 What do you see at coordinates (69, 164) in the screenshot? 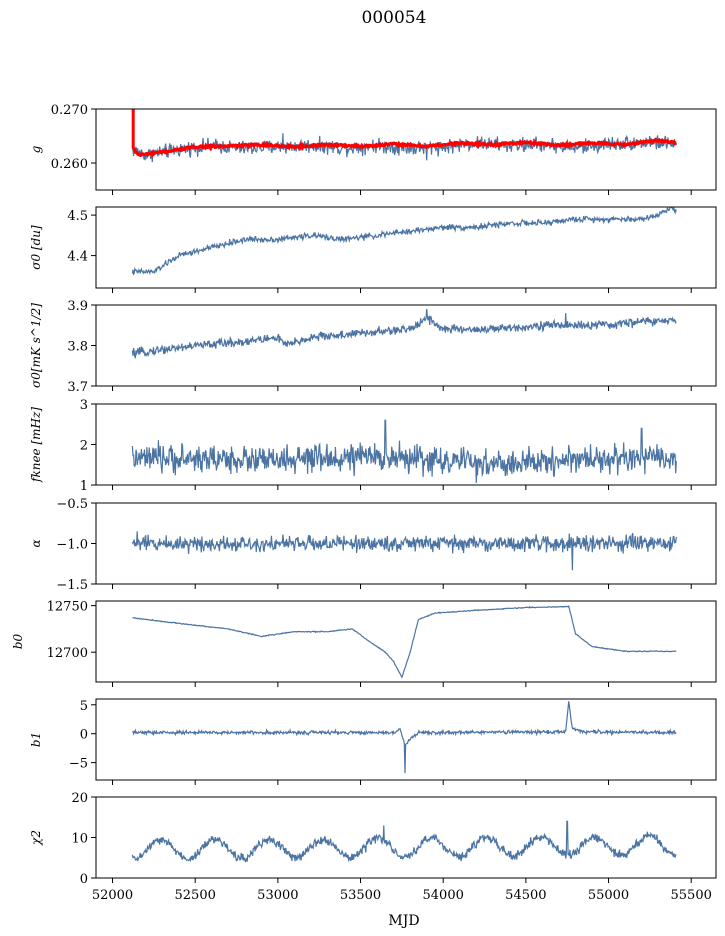
I see `ytick-label-g-0: 0.260` at bounding box center [69, 164].